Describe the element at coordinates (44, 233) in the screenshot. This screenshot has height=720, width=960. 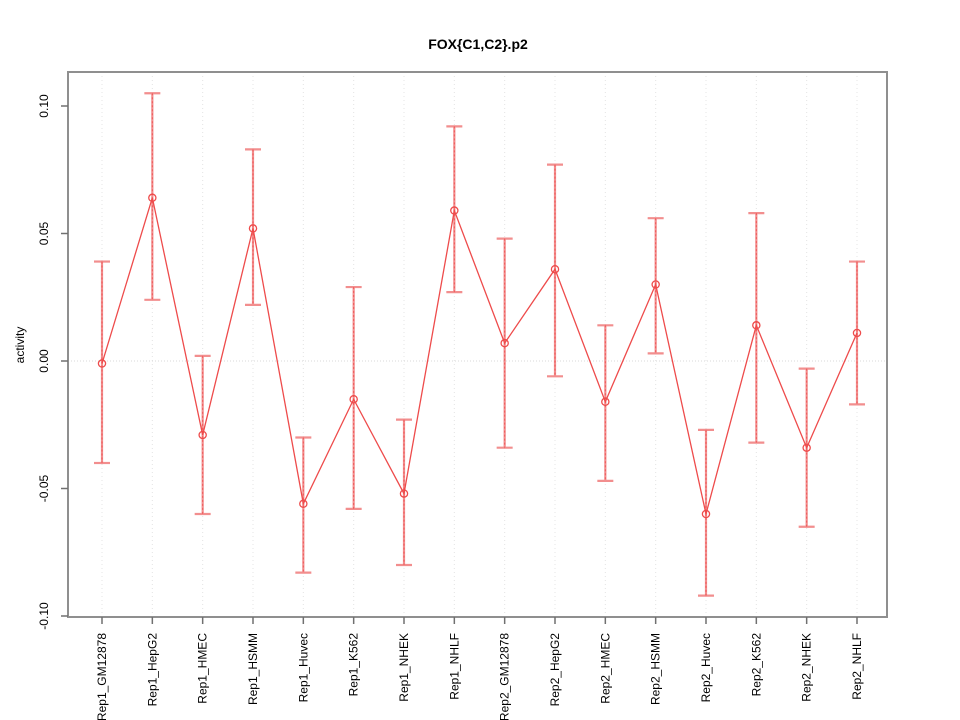
I see `y-tick-label: 0.05` at that location.